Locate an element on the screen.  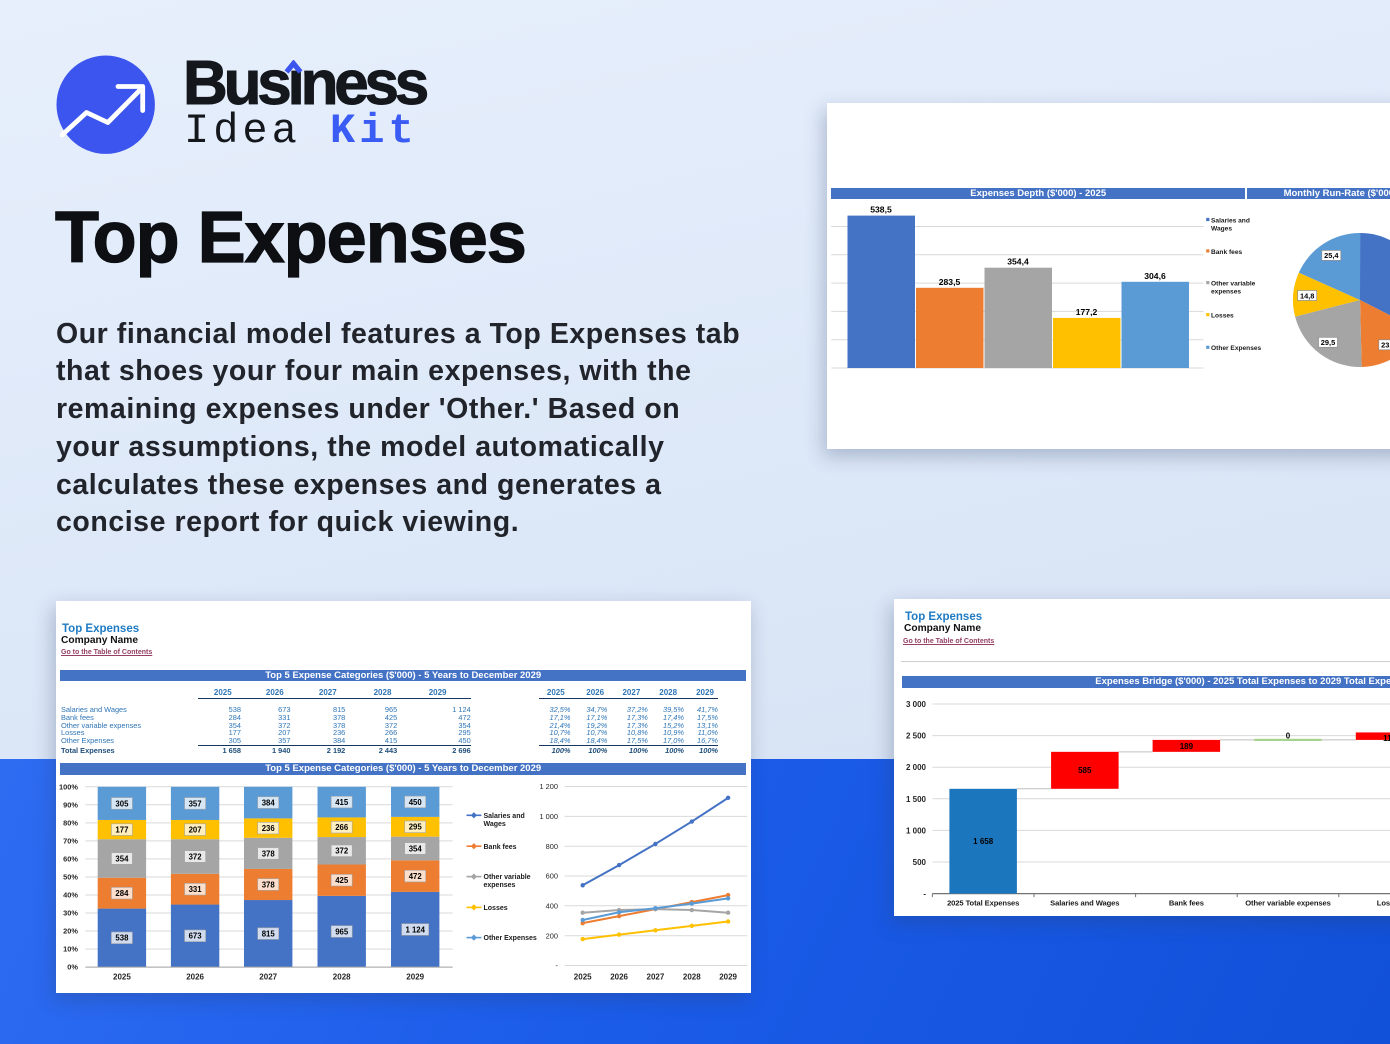
svg-text: 118 is located at coordinates (1386, 738).